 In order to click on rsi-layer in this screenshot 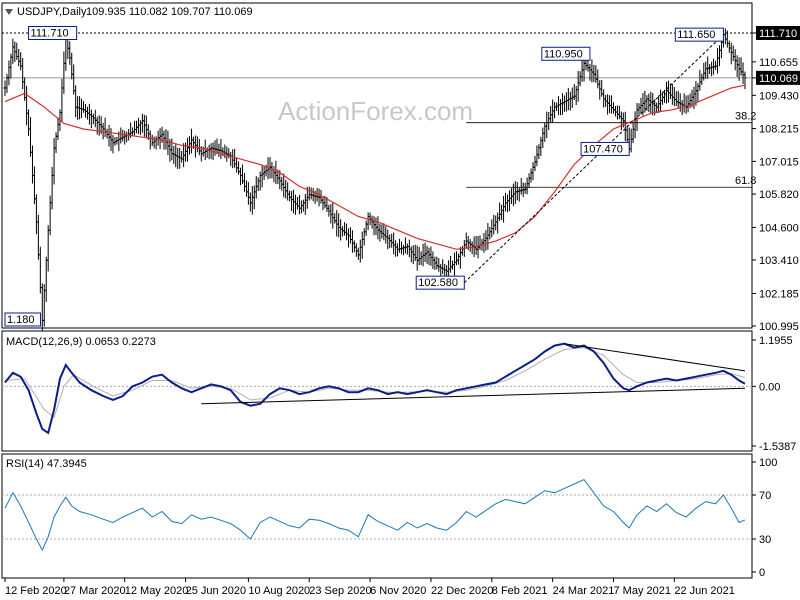, I will do `click(377, 515)`.